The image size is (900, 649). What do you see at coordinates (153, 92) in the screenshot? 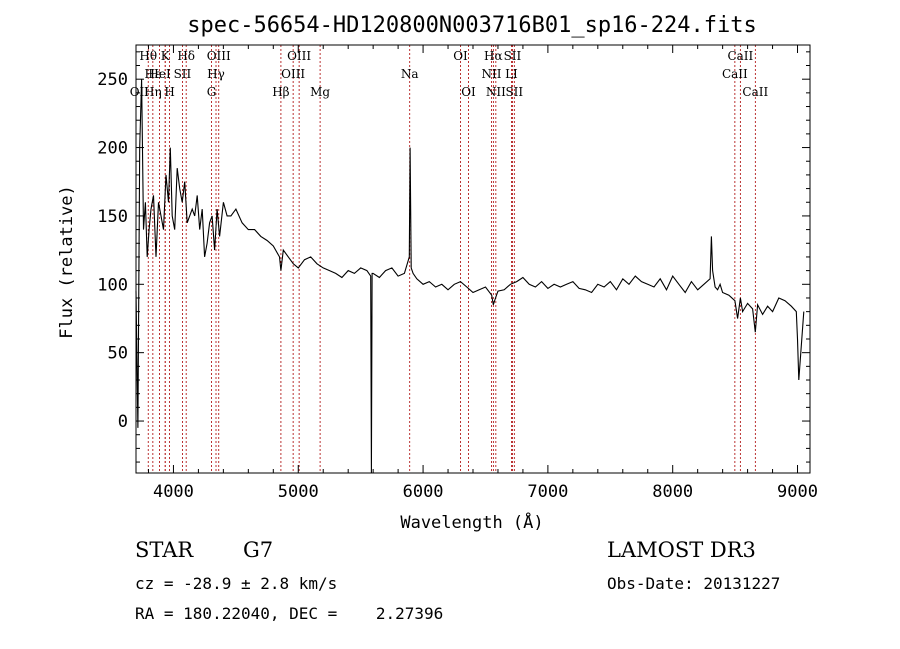
I see `line-label-19: Hη` at bounding box center [153, 92].